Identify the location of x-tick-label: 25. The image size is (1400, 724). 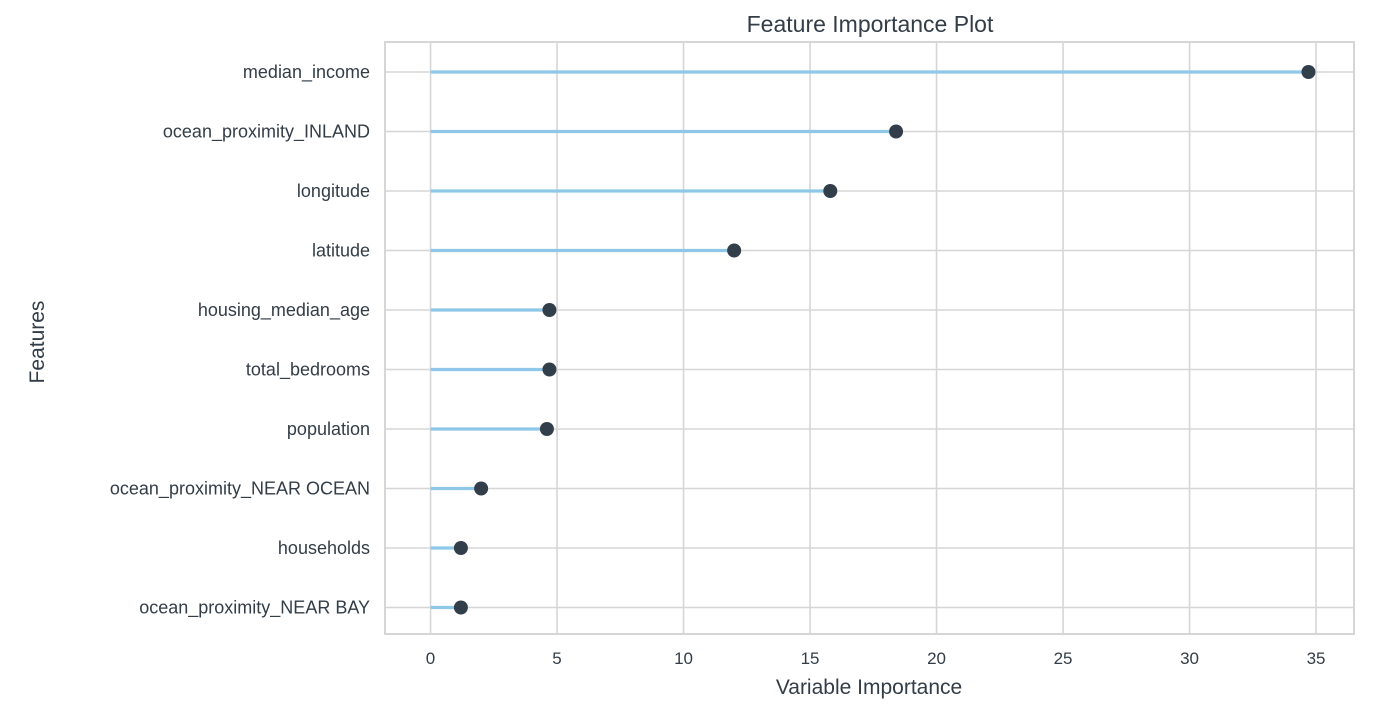
(1063, 658).